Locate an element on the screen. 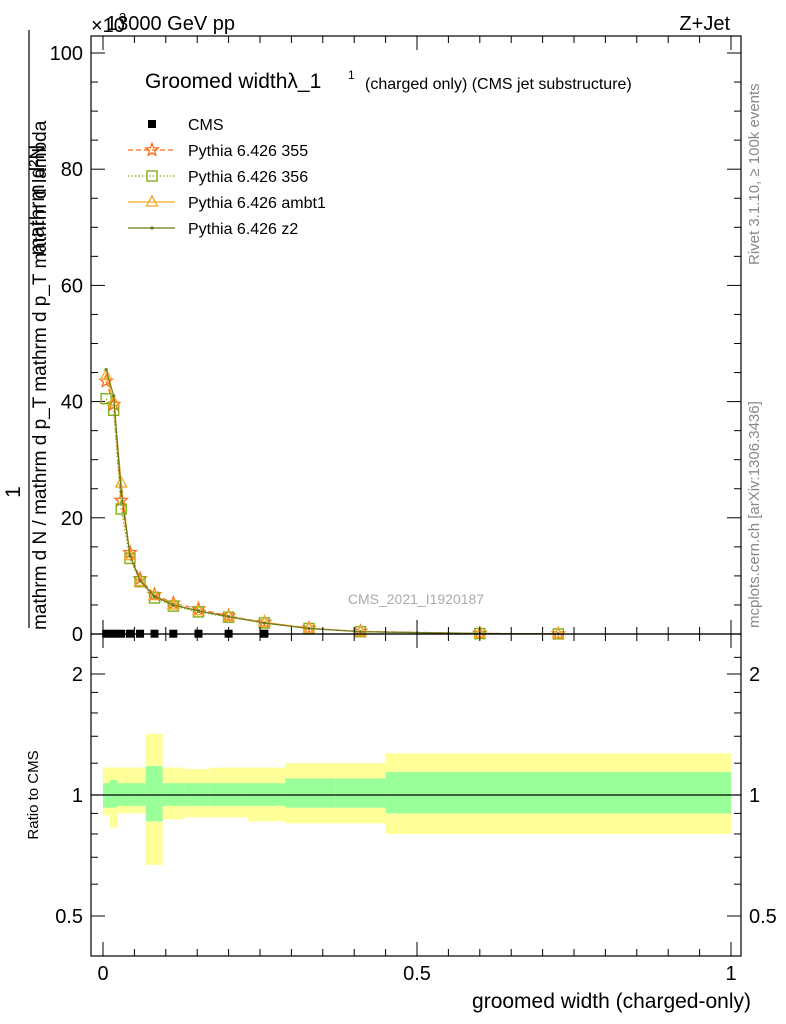 The width and height of the screenshot is (786, 1024). mcplots-label: mcplots.cern.ch [arXiv:1306.3436] is located at coordinates (754, 514).